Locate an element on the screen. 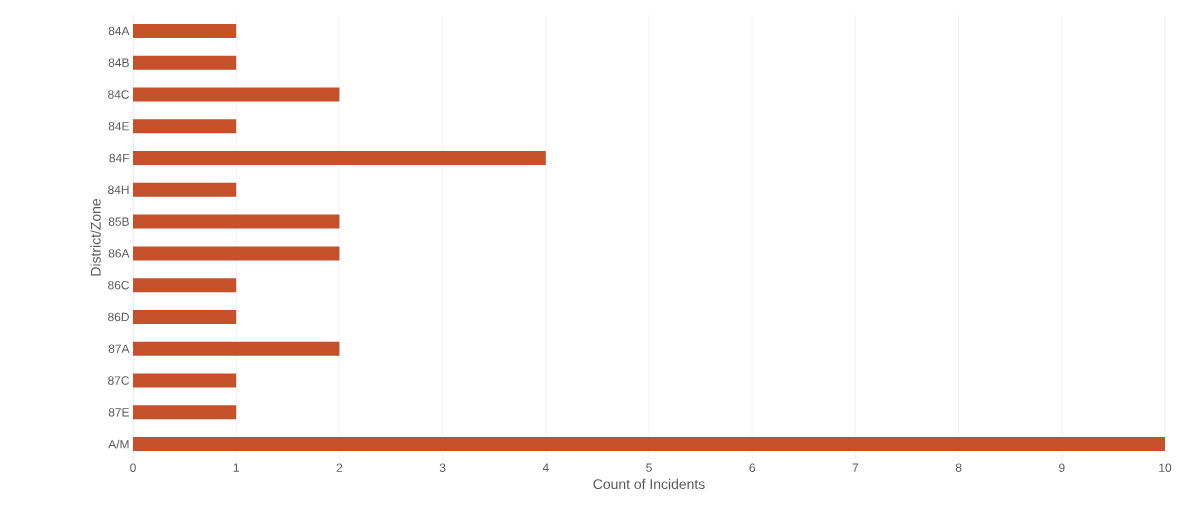  x-tick-label: 10 is located at coordinates (1165, 467).